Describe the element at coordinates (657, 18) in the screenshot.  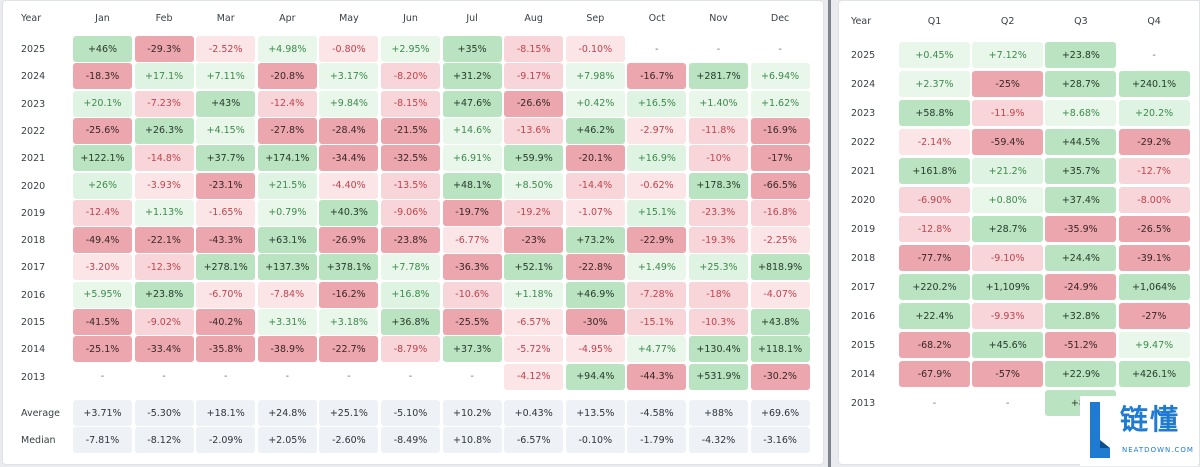
I see `month-header-oct: Oct` at that location.